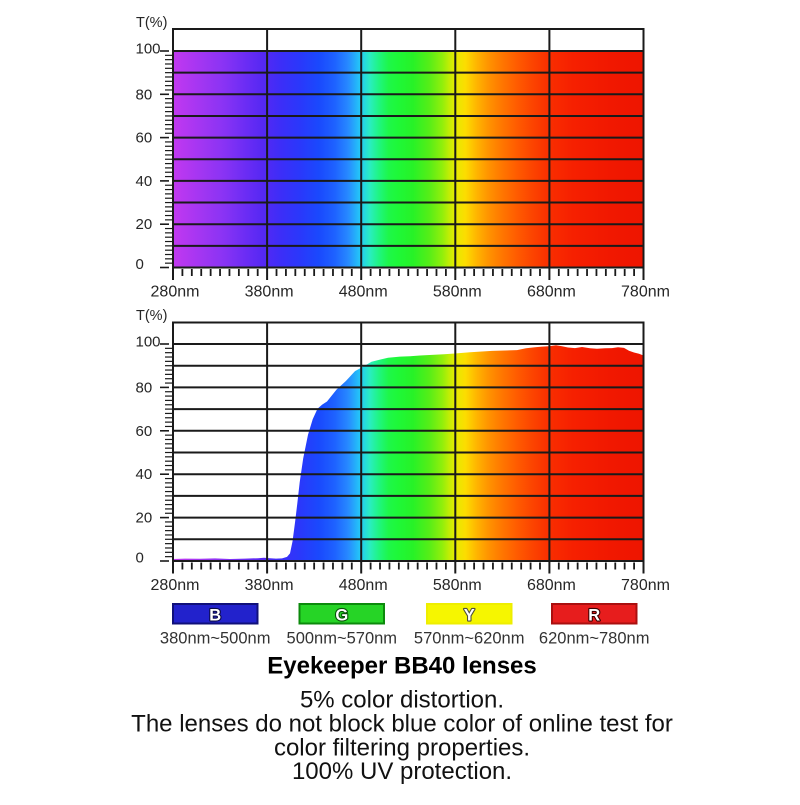  I want to click on svg-text: 5% color distortion., so click(402, 700).